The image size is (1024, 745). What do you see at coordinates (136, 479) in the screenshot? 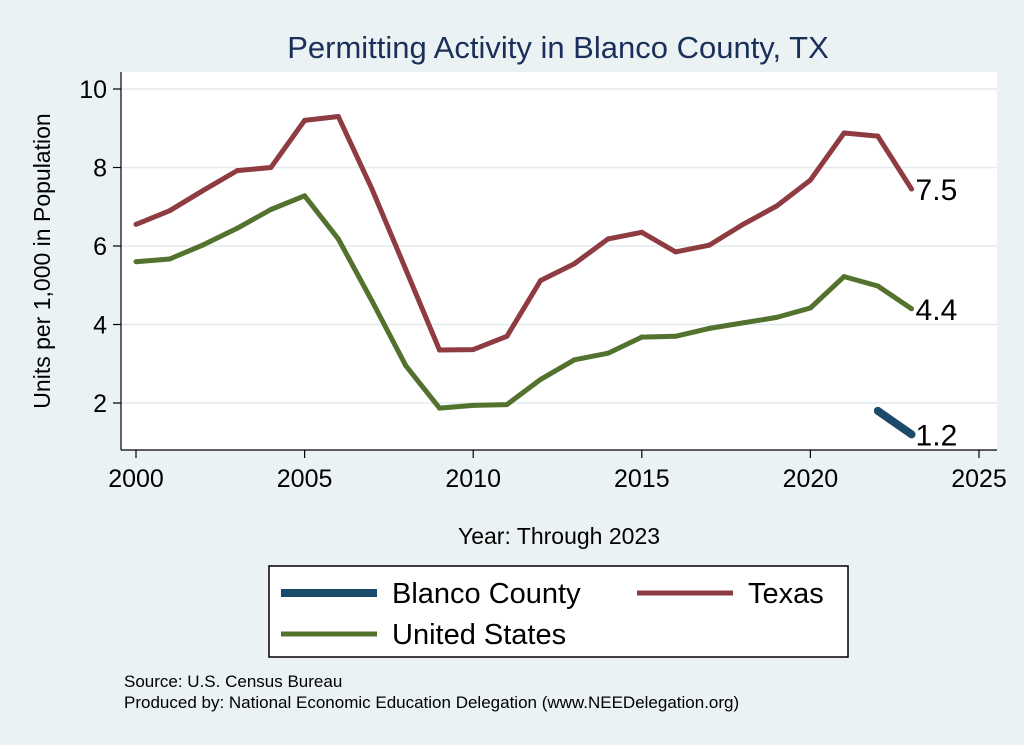
I see `x-tick-label: 2000` at bounding box center [136, 479].